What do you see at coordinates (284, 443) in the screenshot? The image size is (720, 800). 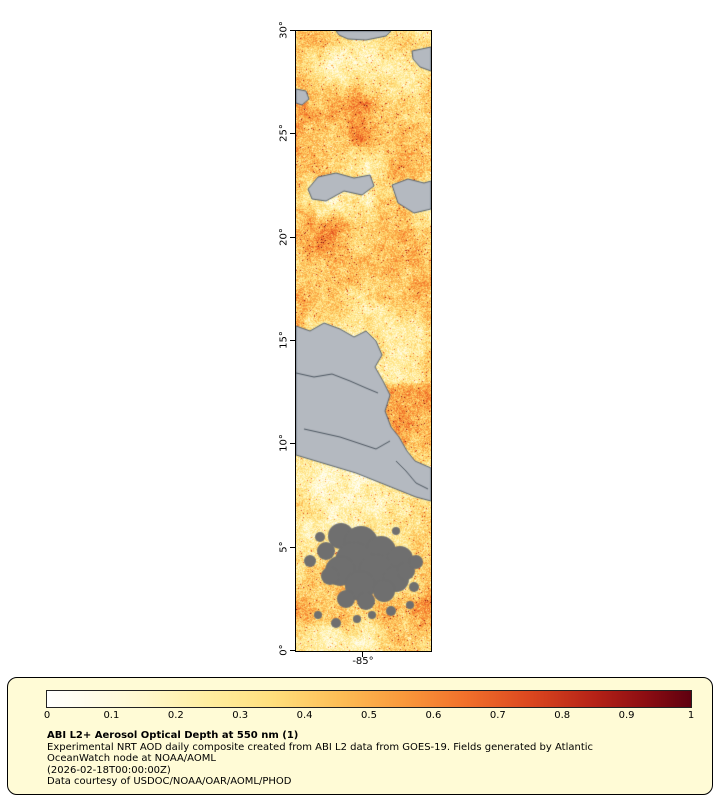 I see `latitude-tick-label: 10°` at bounding box center [284, 443].